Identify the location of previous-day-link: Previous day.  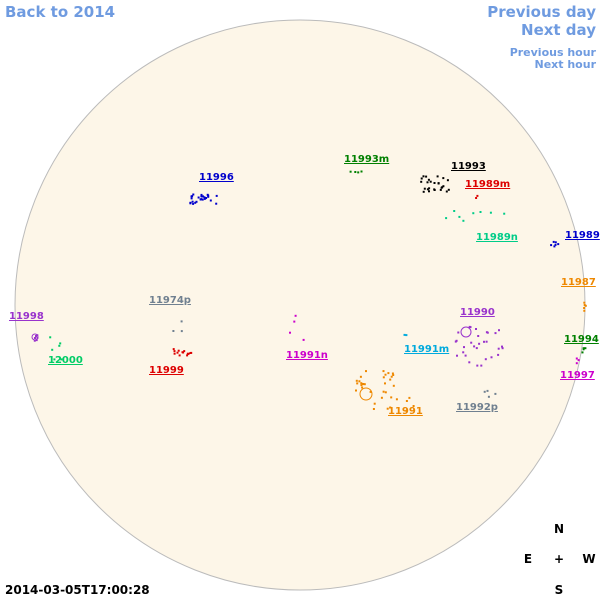
(541, 12).